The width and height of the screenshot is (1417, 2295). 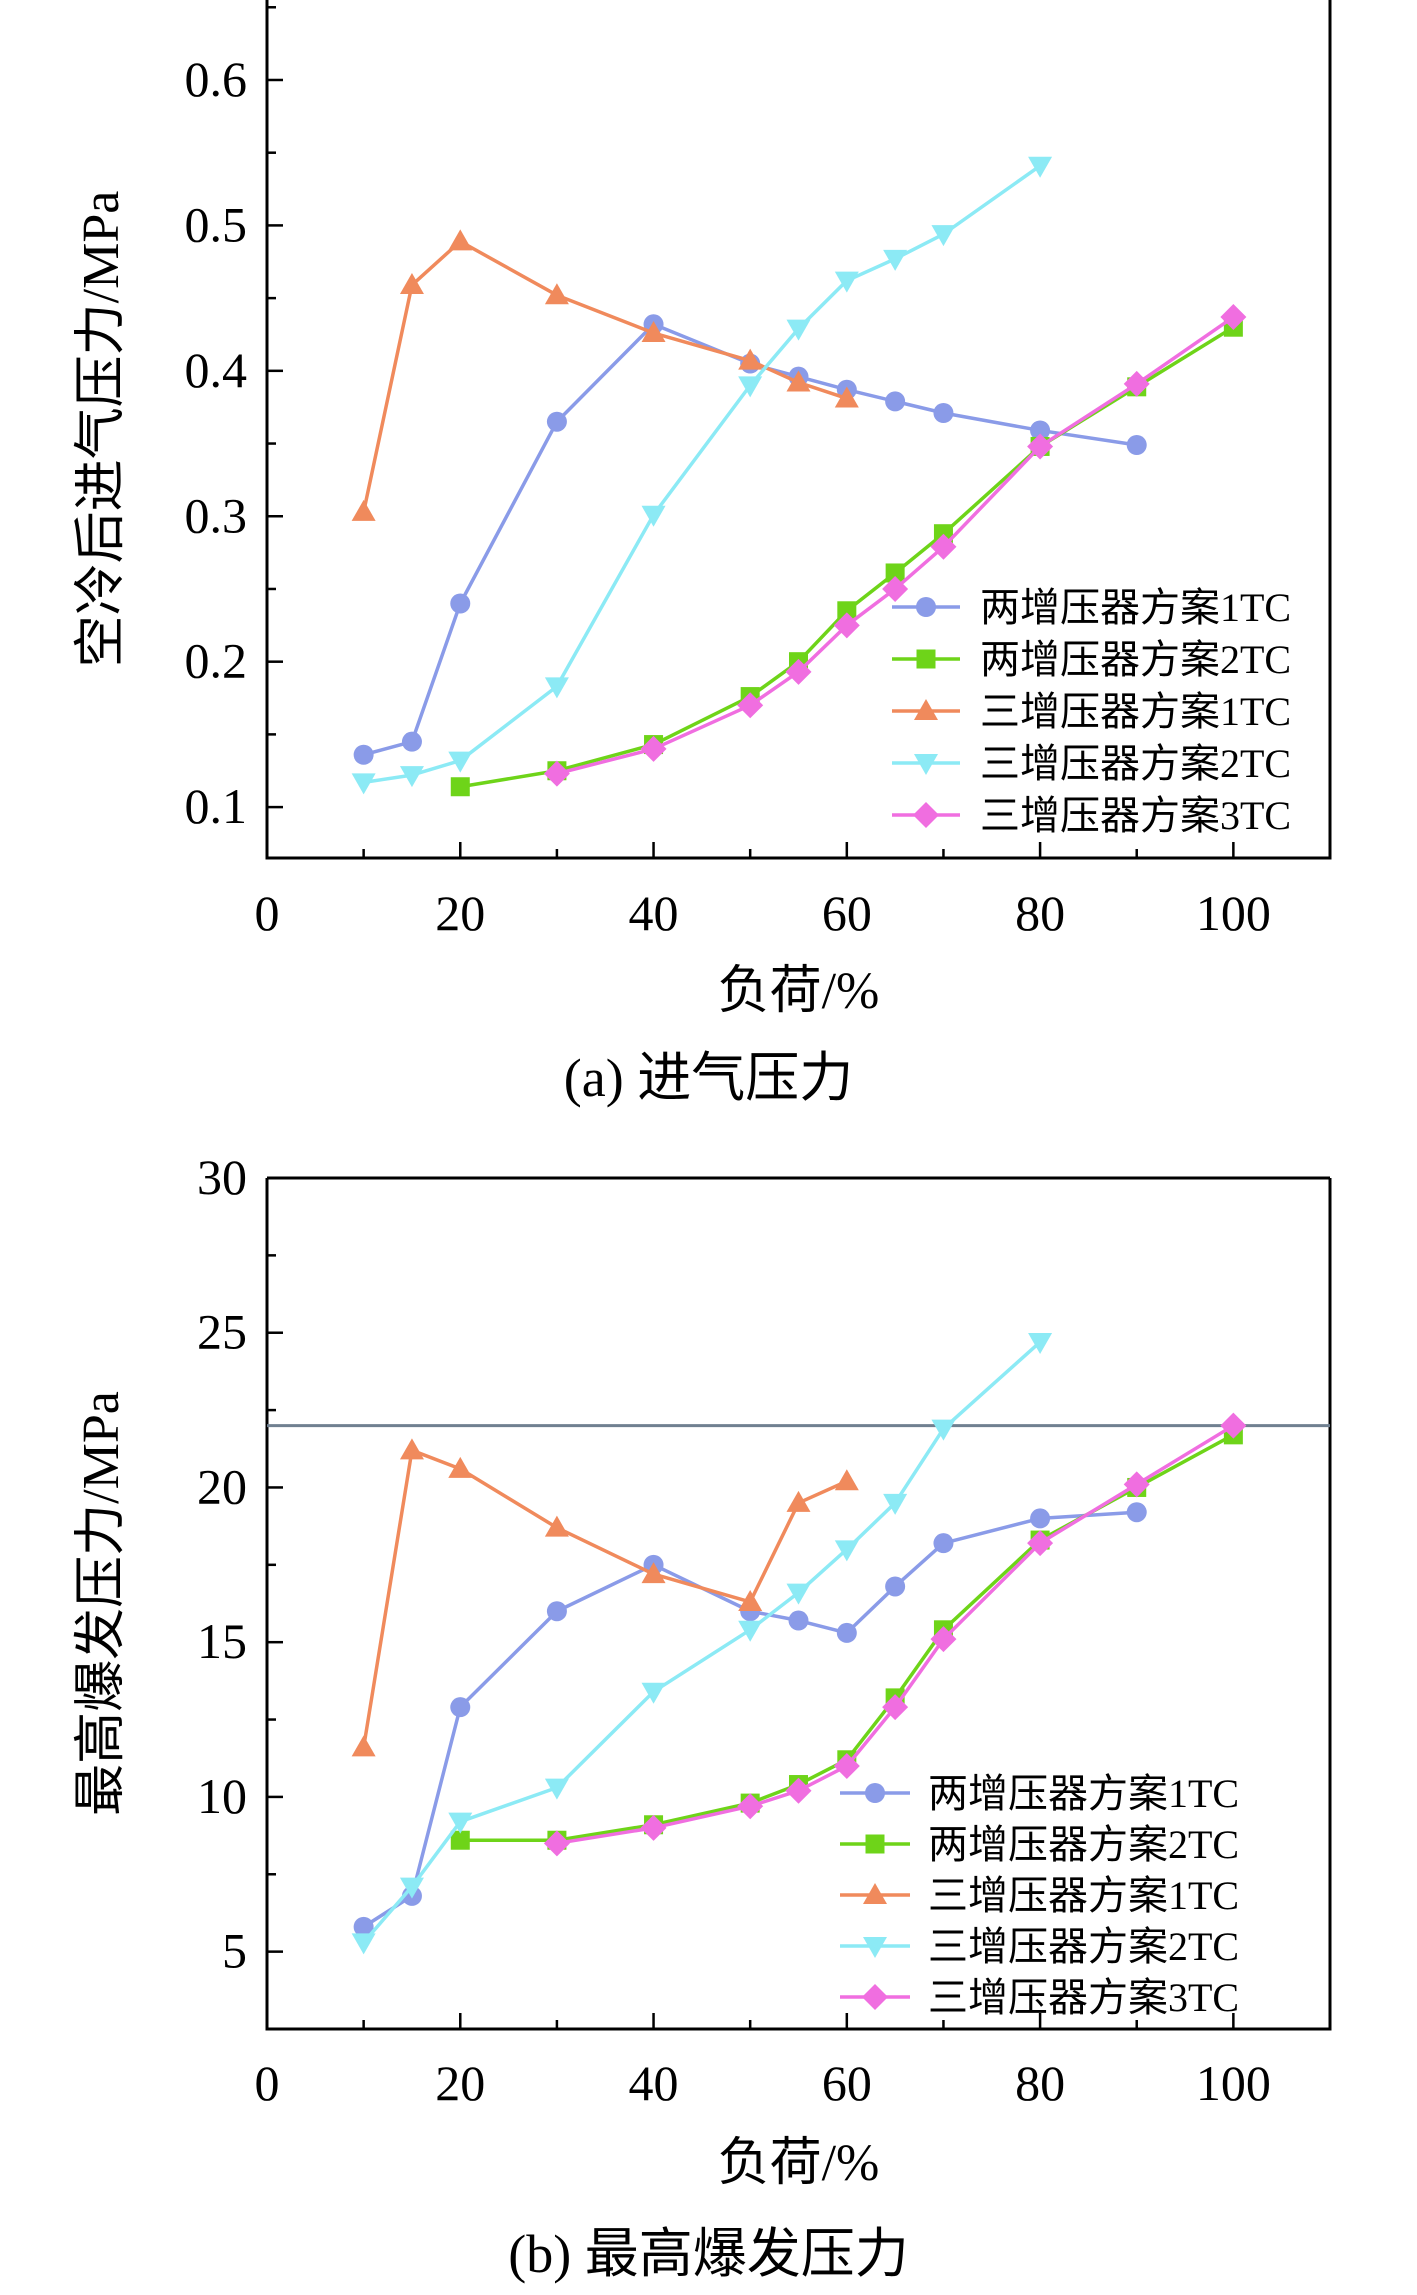 I want to click on legend-label: 三增压器方案2TC, so click(x=1135, y=763).